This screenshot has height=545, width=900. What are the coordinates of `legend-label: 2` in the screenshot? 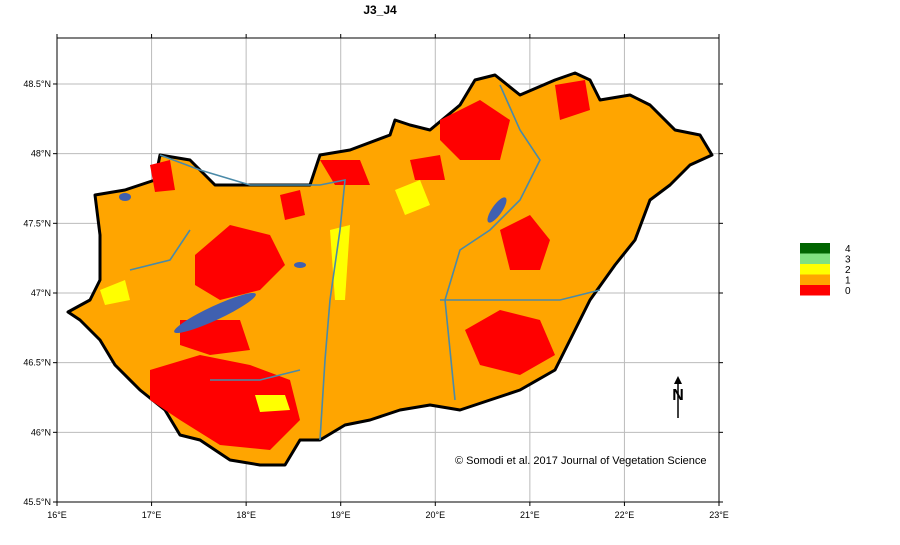 It's located at (848, 270).